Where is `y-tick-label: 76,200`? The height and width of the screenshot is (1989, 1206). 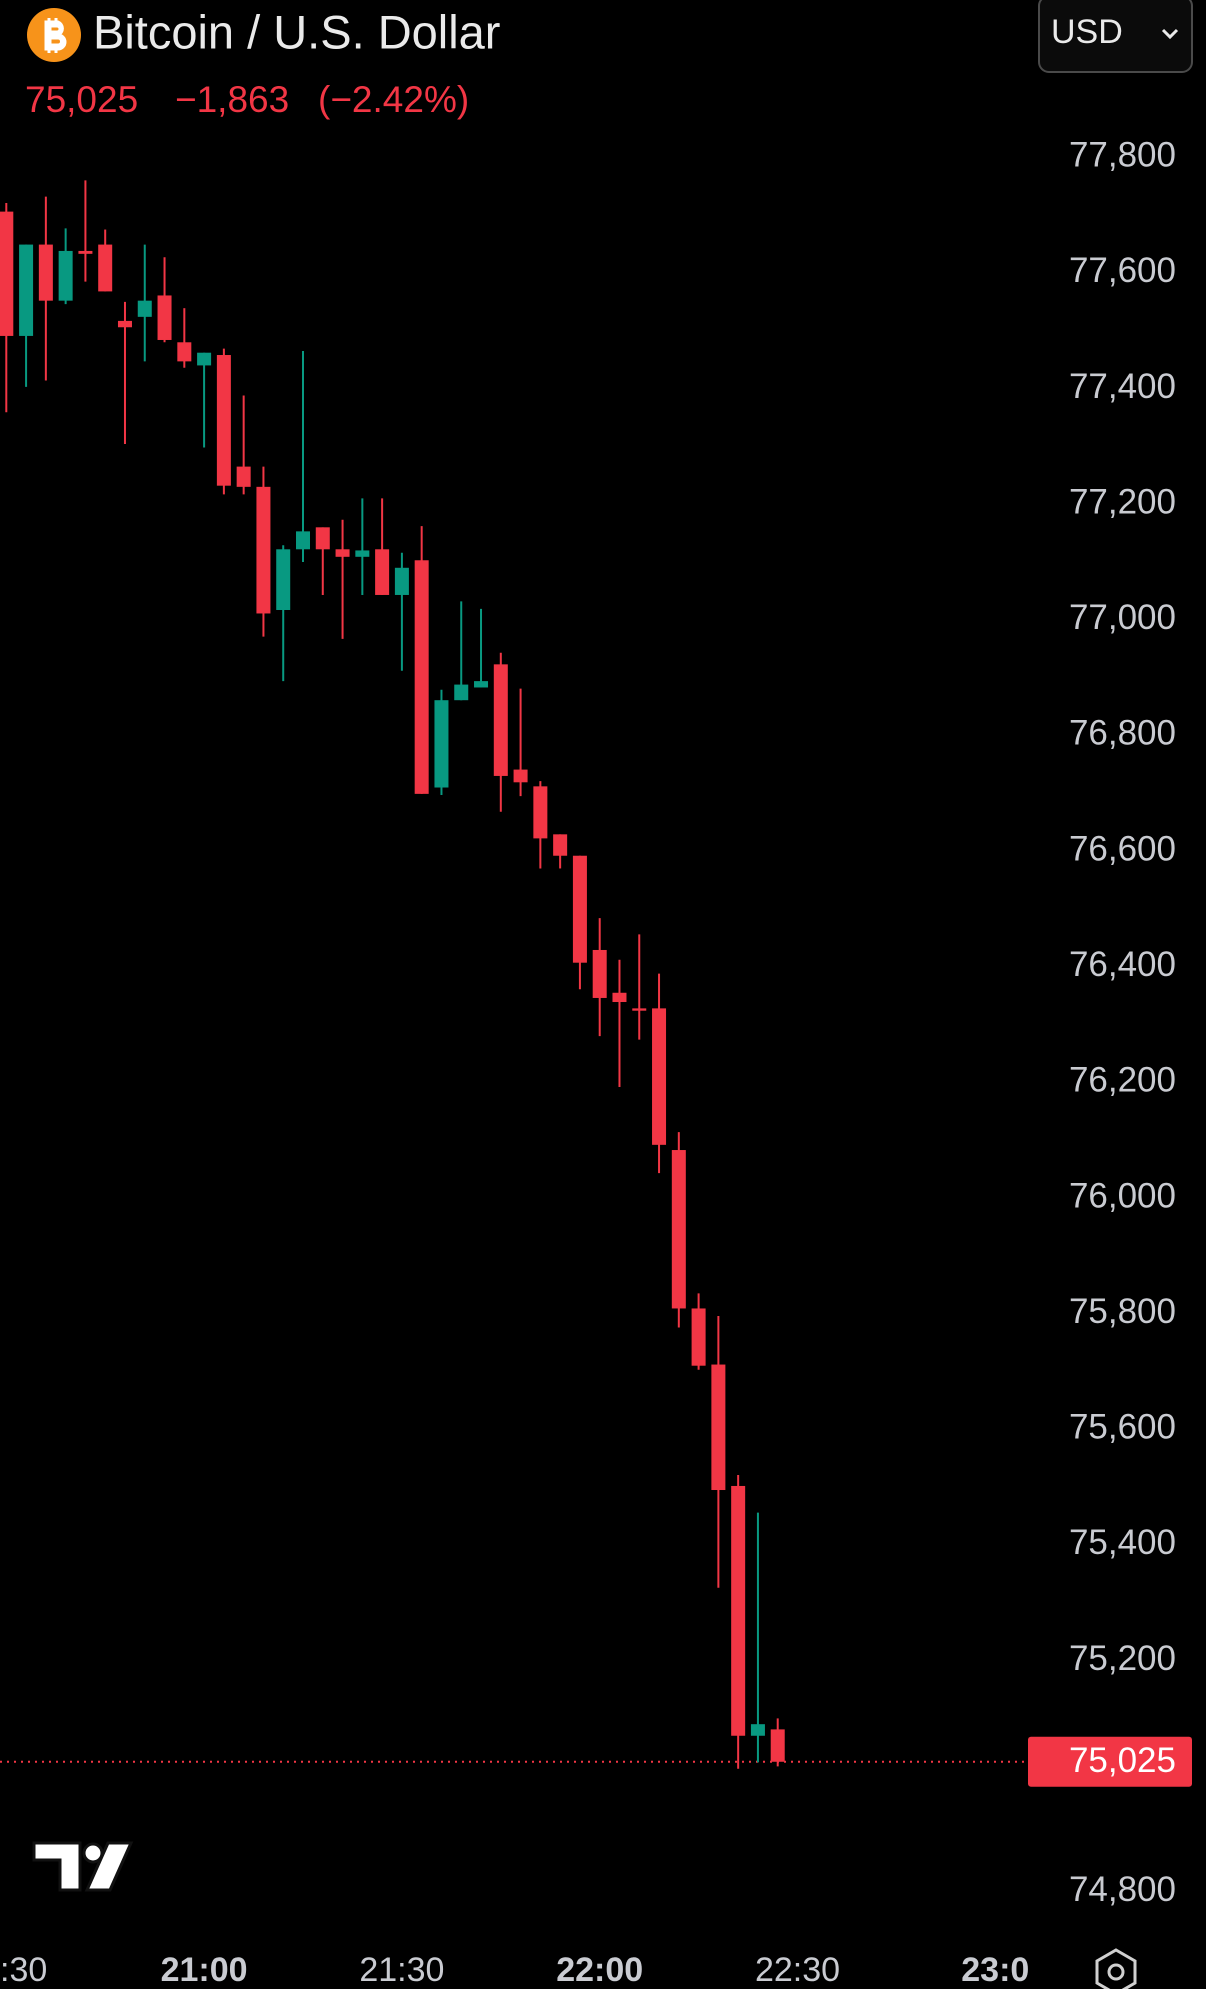
y-tick-label: 76,200 is located at coordinates (1122, 1080).